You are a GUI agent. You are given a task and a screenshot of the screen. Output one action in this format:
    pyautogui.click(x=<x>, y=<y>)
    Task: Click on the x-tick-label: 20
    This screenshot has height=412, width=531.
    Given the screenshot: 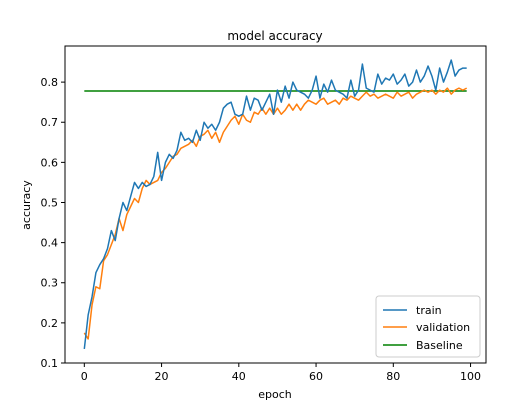 What is the action you would take?
    pyautogui.click(x=162, y=376)
    